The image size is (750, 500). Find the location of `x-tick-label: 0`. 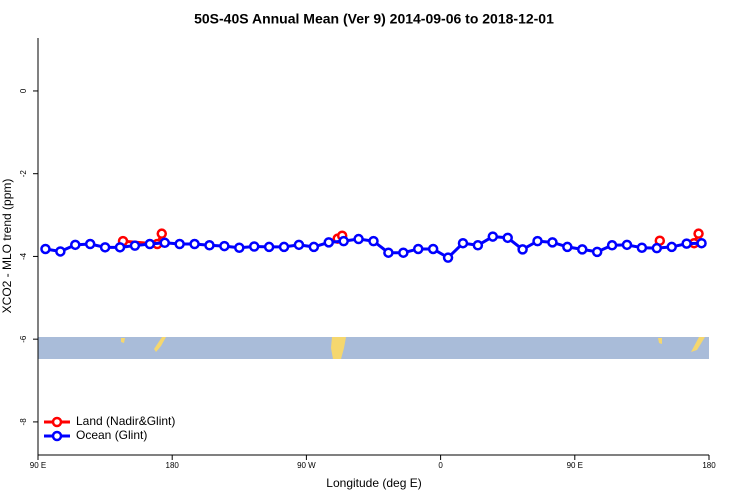

x-tick-label: 0 is located at coordinates (440, 465).